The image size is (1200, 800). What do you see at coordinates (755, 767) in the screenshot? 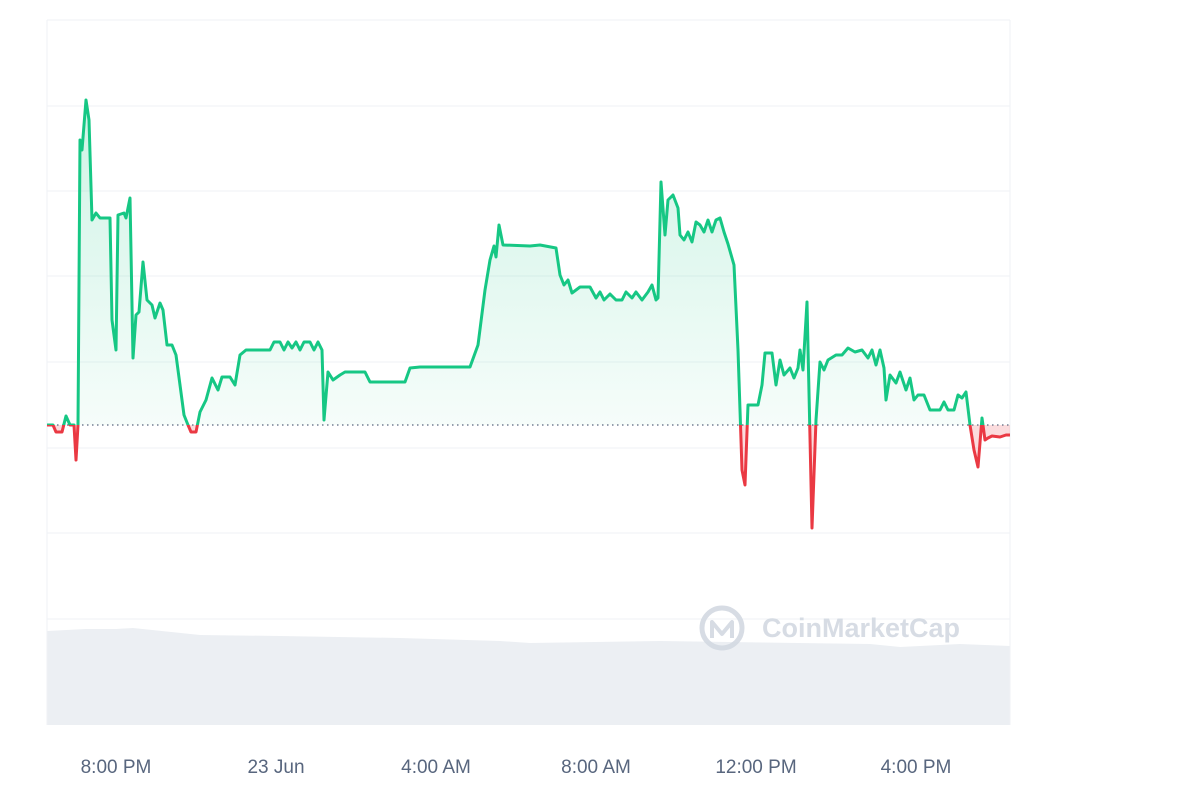
I see `x-tick-label: 12:00 PM` at bounding box center [755, 767].